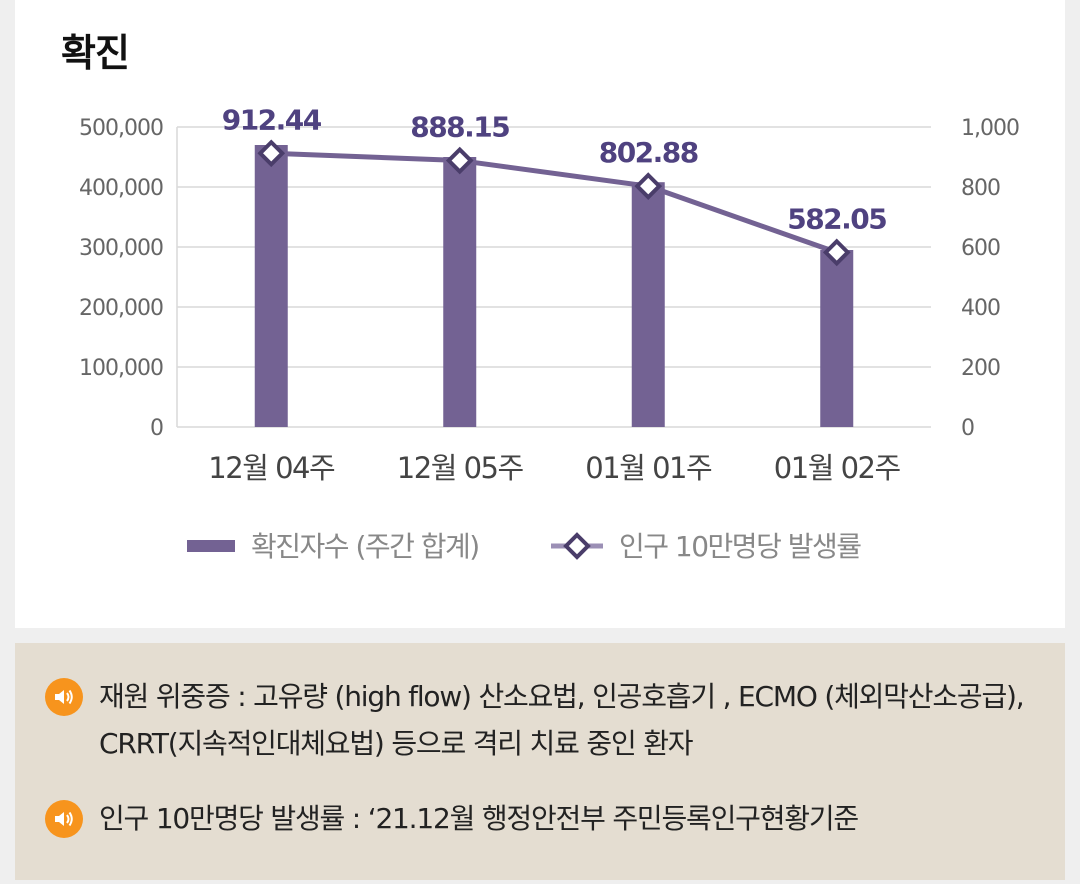 This screenshot has width=1080, height=884. Describe the element at coordinates (990, 128) in the screenshot. I see `y-right-tick-label: 1,000` at that location.